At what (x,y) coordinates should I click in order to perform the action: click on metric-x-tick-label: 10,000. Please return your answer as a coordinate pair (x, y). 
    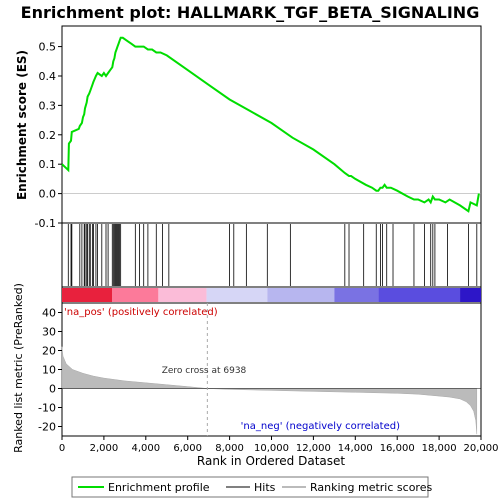
    Looking at the image, I should click on (271, 448).